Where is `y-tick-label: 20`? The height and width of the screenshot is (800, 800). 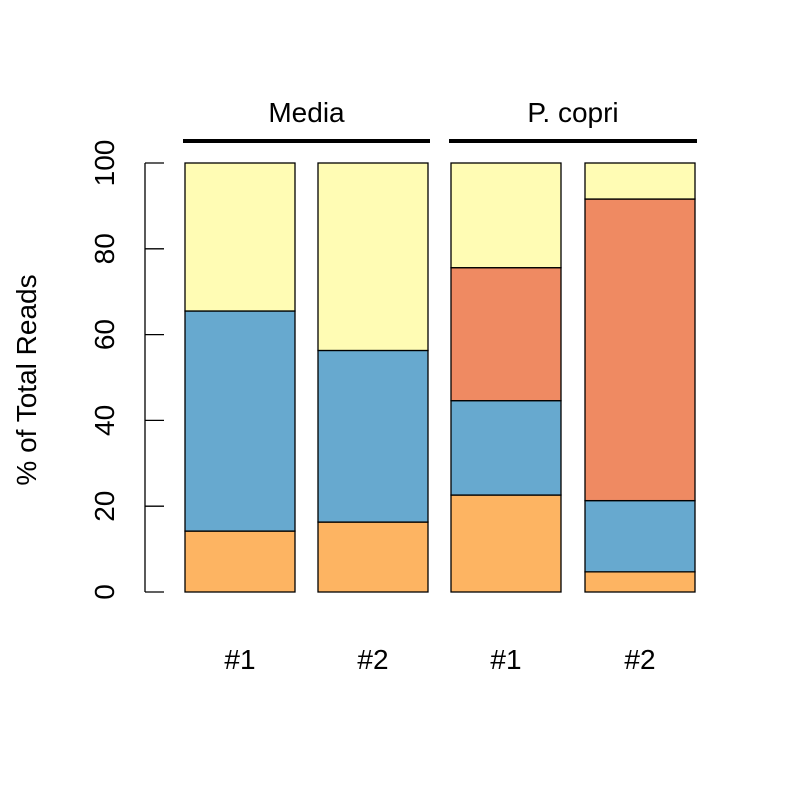 y-tick-label: 20 is located at coordinates (104, 506).